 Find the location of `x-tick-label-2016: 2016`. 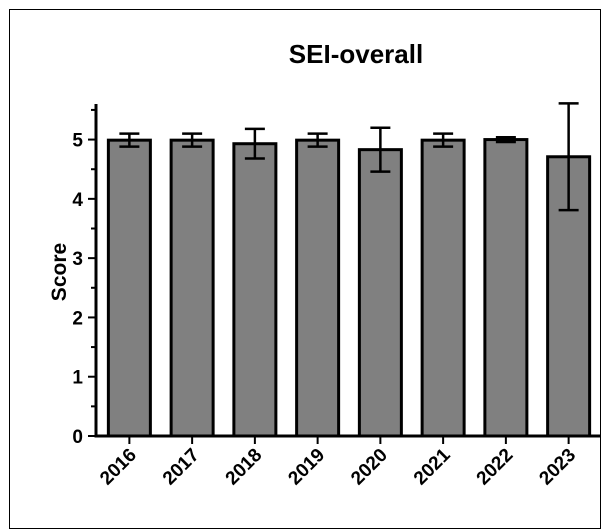

x-tick-label-2016: 2016 is located at coordinates (118, 467).